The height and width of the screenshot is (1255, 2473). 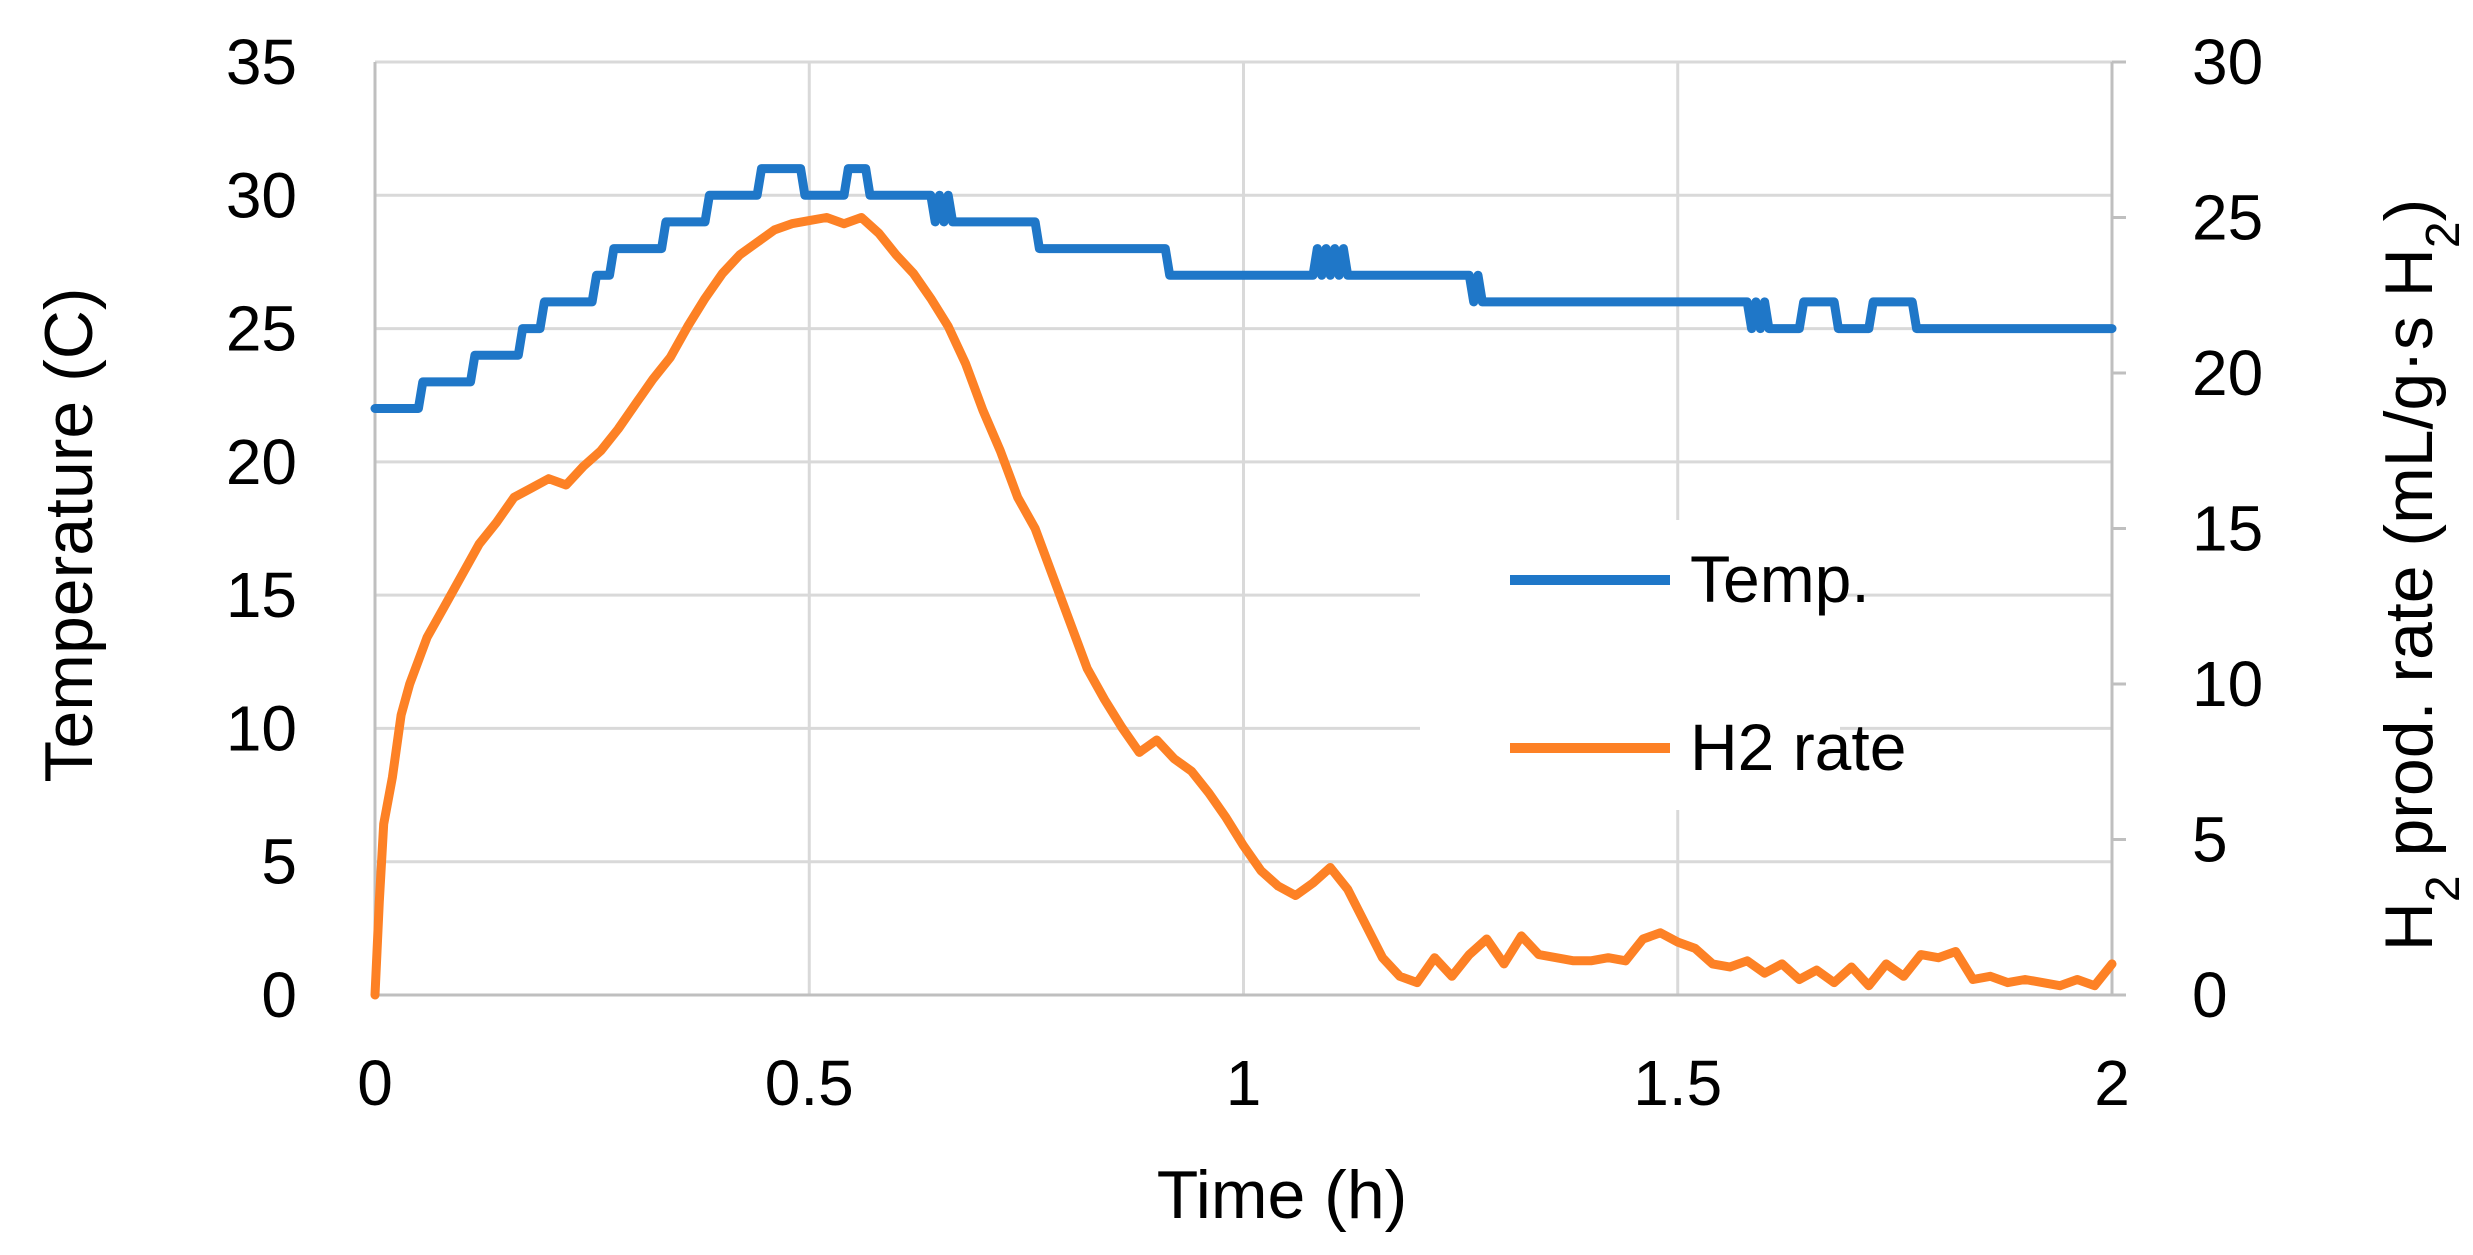 I want to click on legend-label-temp: Temp., so click(x=1780, y=579).